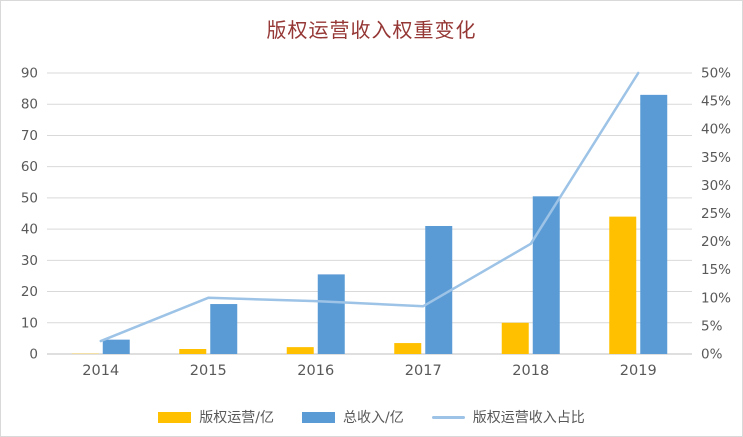 The width and height of the screenshot is (743, 437). What do you see at coordinates (716, 102) in the screenshot?
I see `right-axis-tick-label: 45%` at bounding box center [716, 102].